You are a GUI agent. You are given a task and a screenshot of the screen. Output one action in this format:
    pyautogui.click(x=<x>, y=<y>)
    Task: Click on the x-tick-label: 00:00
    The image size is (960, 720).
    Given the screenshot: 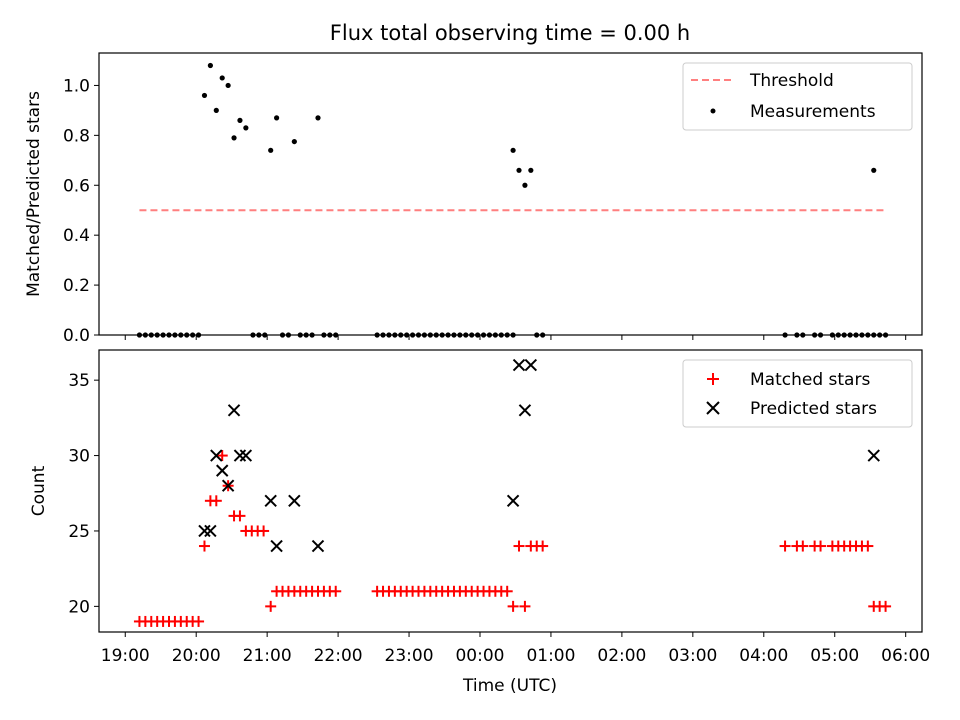 What is the action you would take?
    pyautogui.click(x=479, y=656)
    